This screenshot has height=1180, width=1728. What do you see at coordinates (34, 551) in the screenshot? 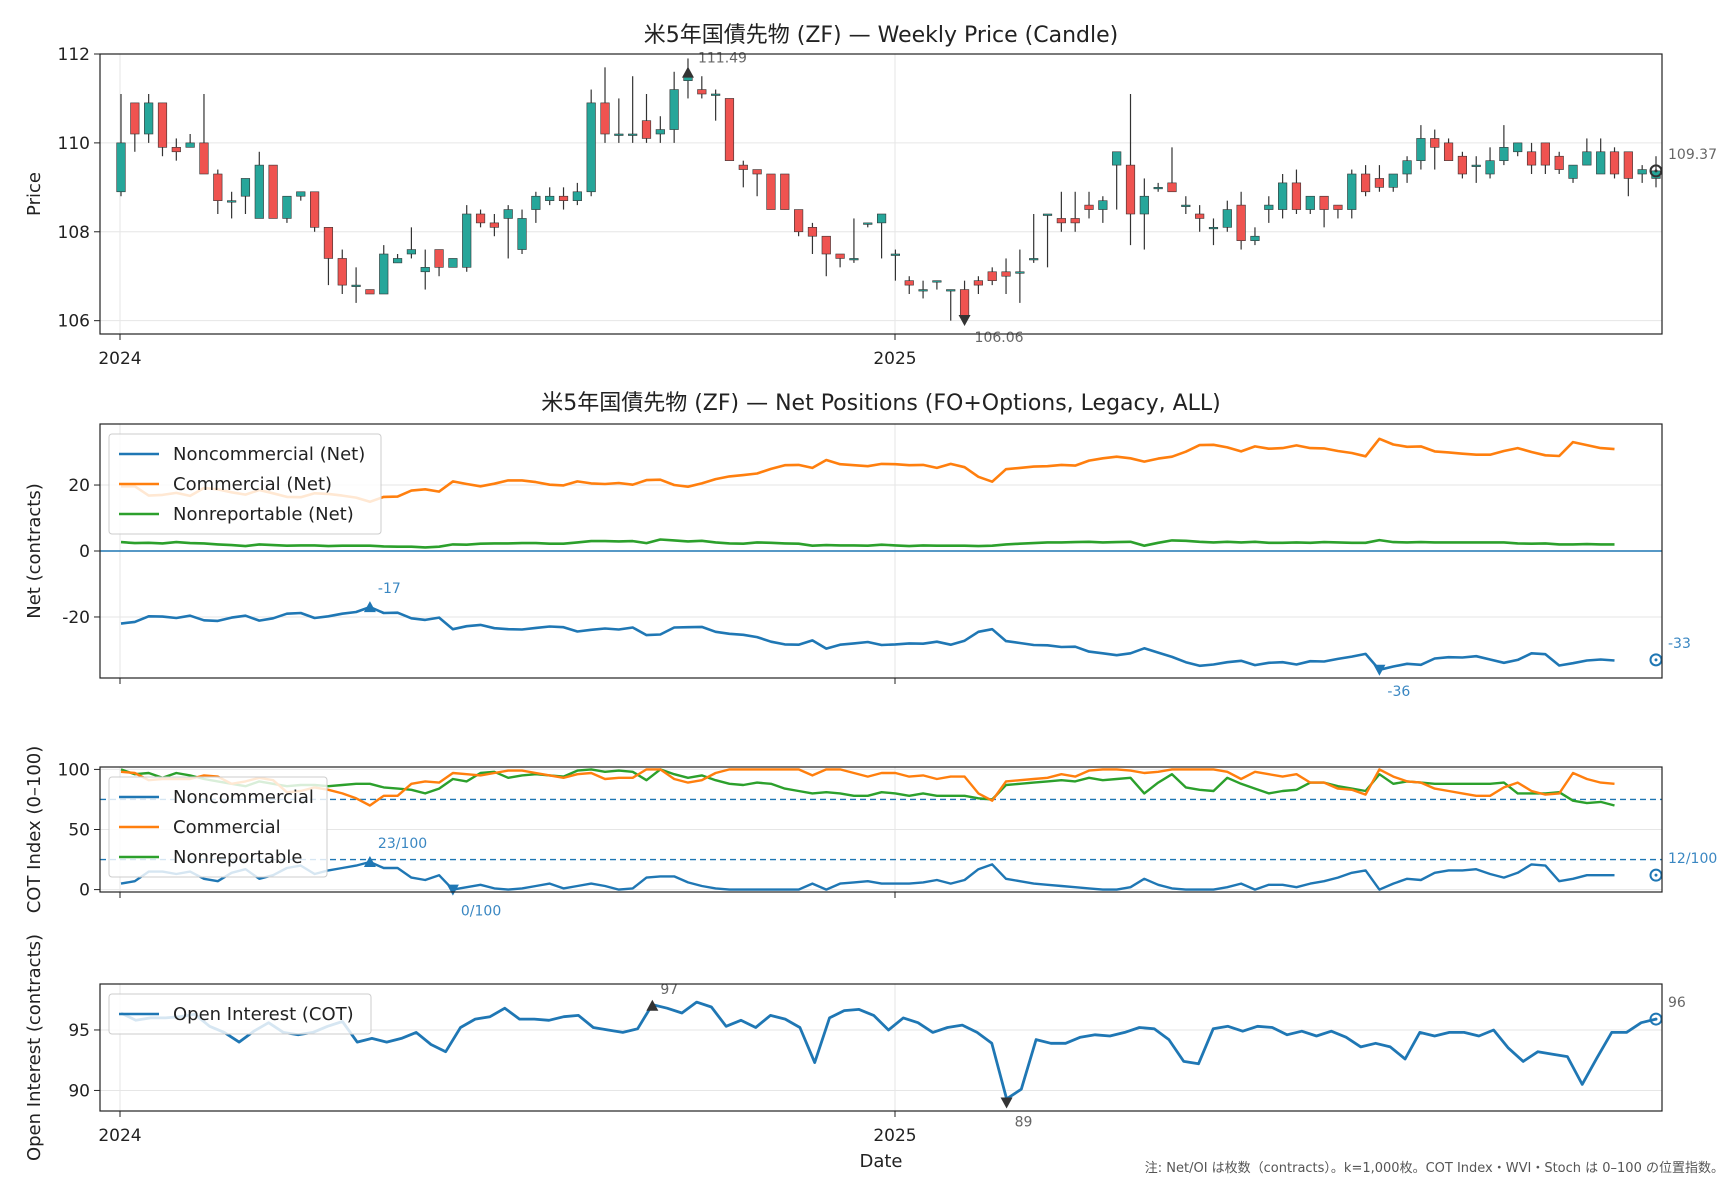
I see `y-axis-label: Net (contracts)` at bounding box center [34, 551].